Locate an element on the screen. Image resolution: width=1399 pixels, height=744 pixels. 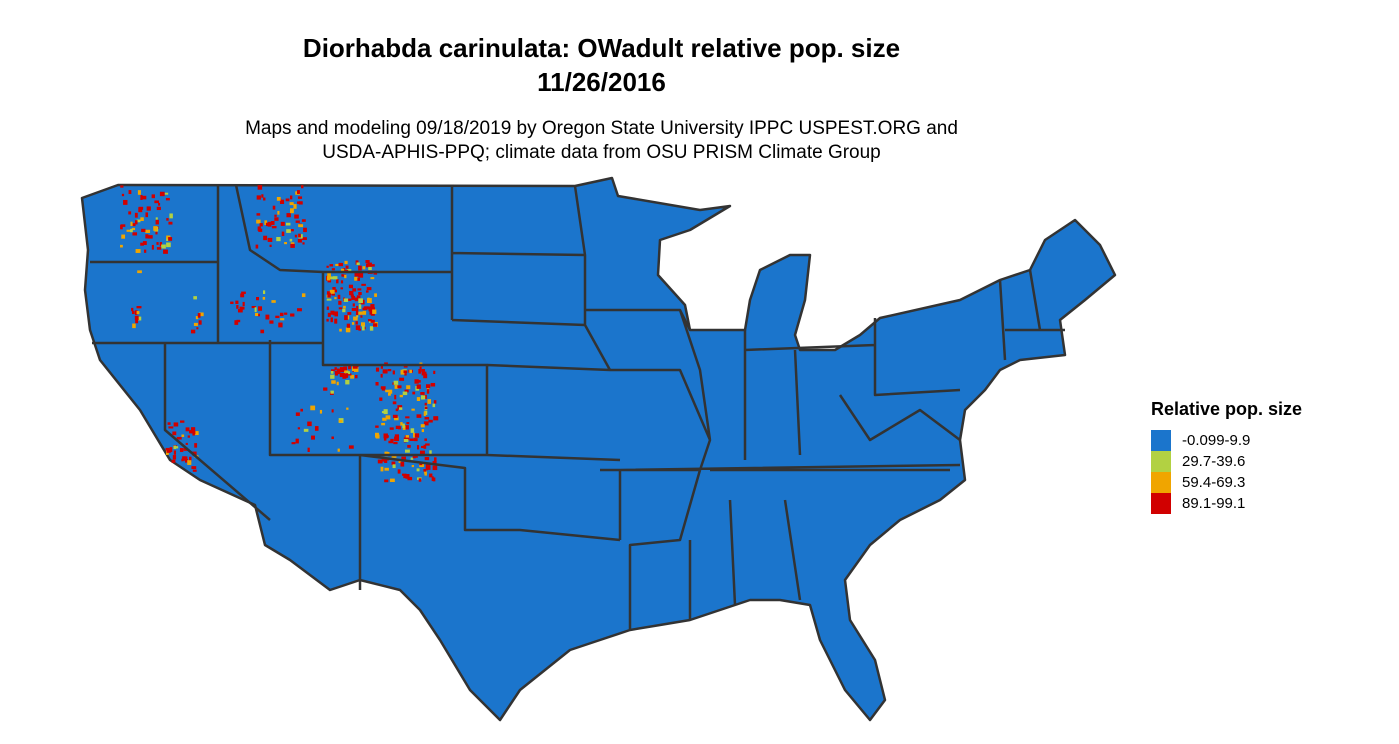
legend-item: 59.4-69.3 is located at coordinates (1226, 482).